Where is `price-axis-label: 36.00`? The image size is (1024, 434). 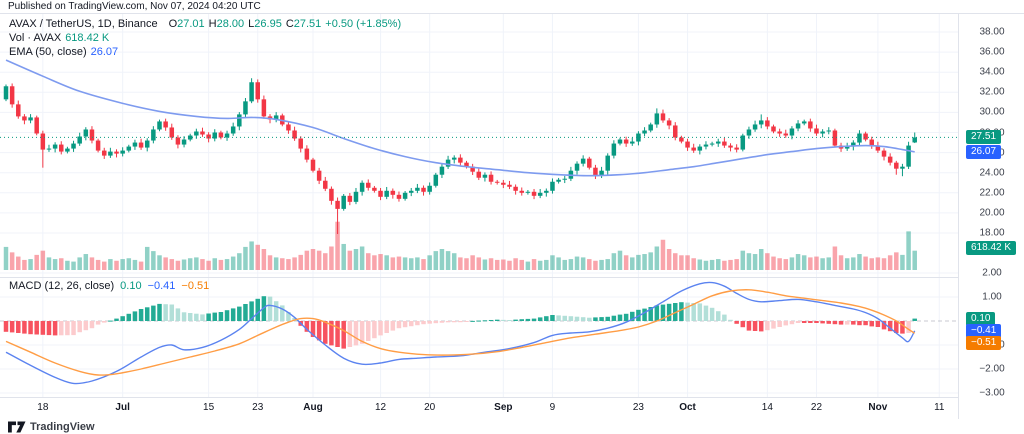
price-axis-label: 36.00 is located at coordinates (992, 52).